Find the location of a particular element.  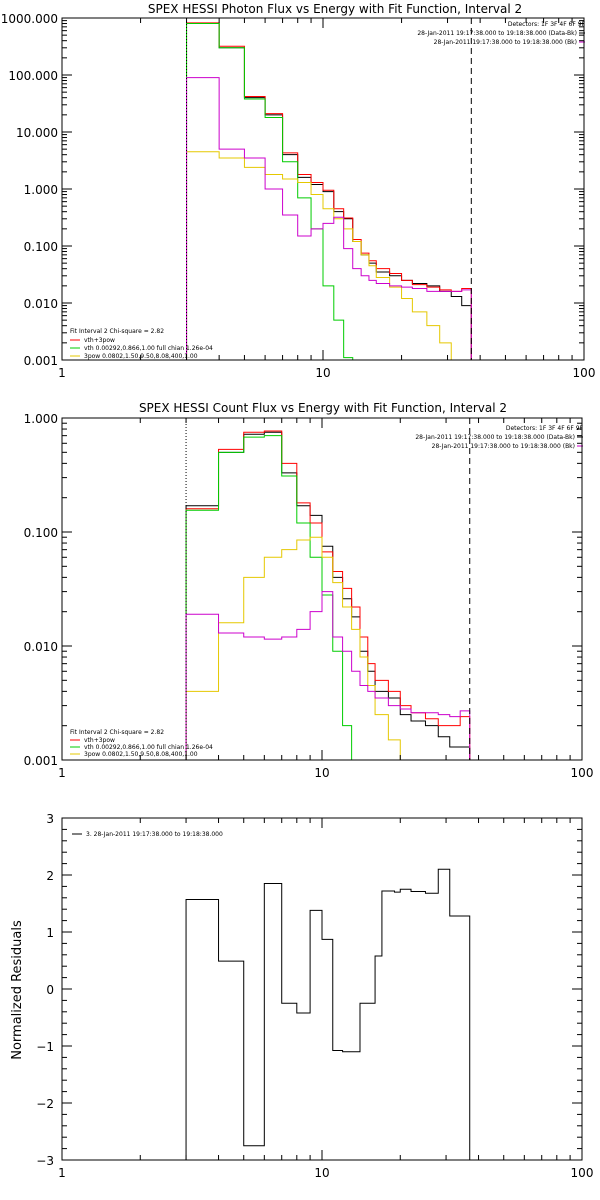

series-line-vth-3pow is located at coordinates (329, 191).